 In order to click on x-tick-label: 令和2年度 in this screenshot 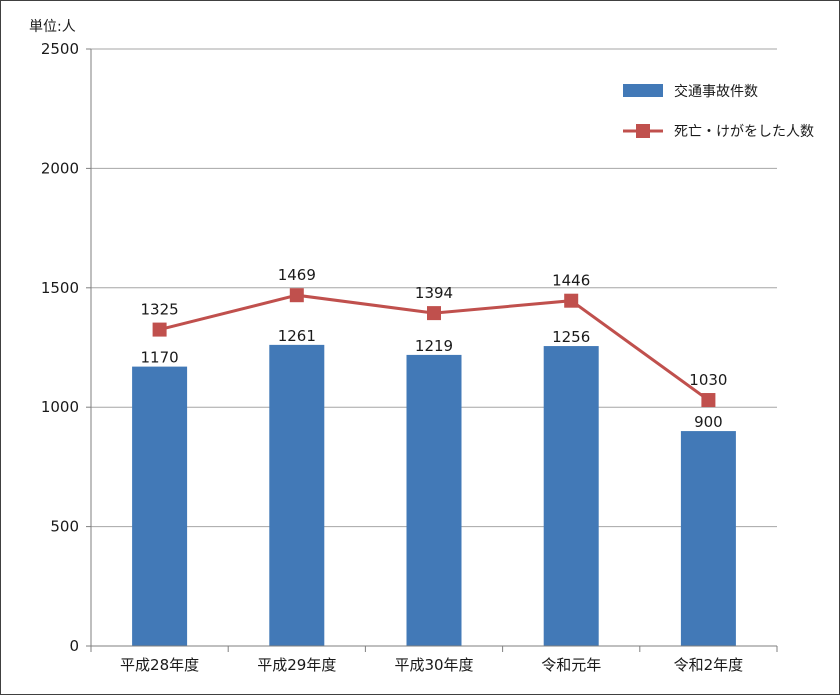, I will do `click(709, 665)`.